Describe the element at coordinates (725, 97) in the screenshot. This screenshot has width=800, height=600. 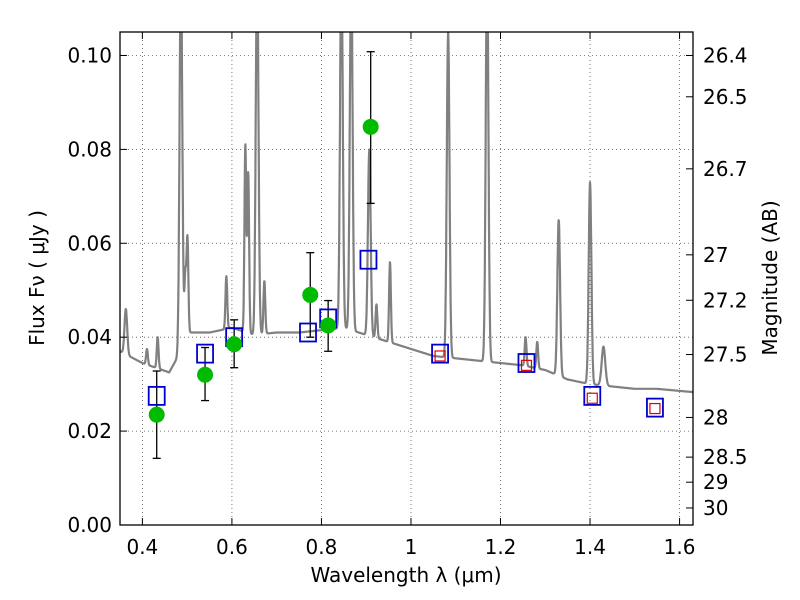
I see `right-tick-label: 26.5` at that location.